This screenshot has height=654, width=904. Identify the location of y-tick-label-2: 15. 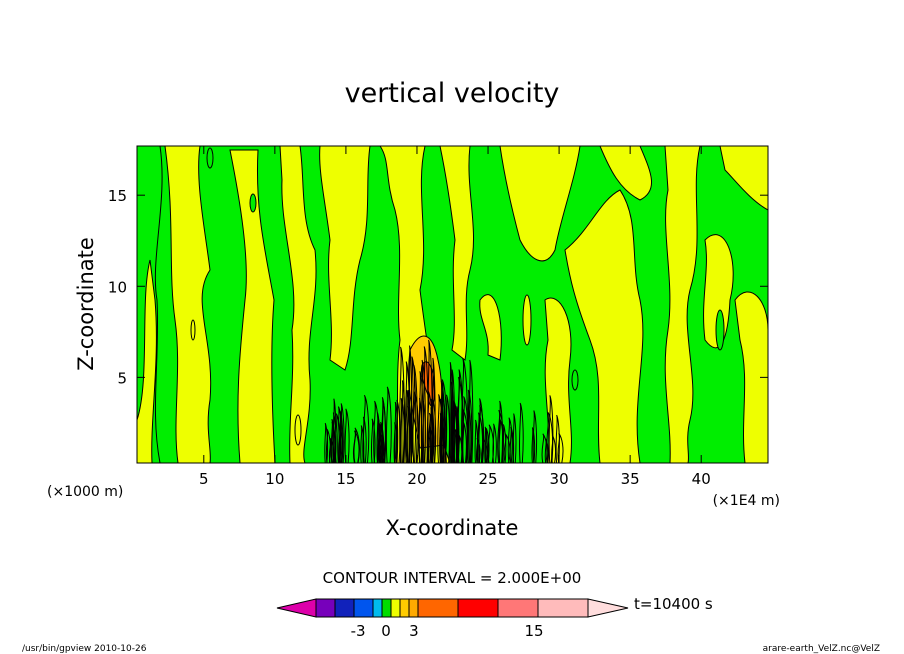
(117, 196).